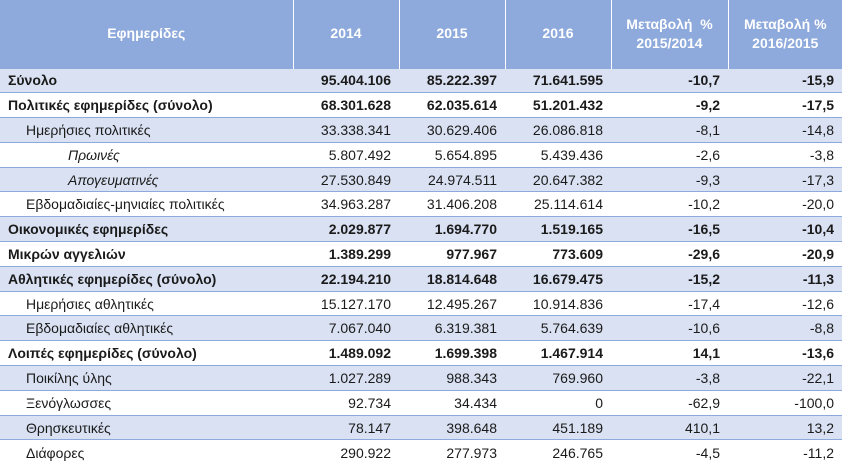 Image resolution: width=842 pixels, height=465 pixels. Describe the element at coordinates (785, 154) in the screenshot. I see `cell-change-2016-2015: -3,8` at that location.